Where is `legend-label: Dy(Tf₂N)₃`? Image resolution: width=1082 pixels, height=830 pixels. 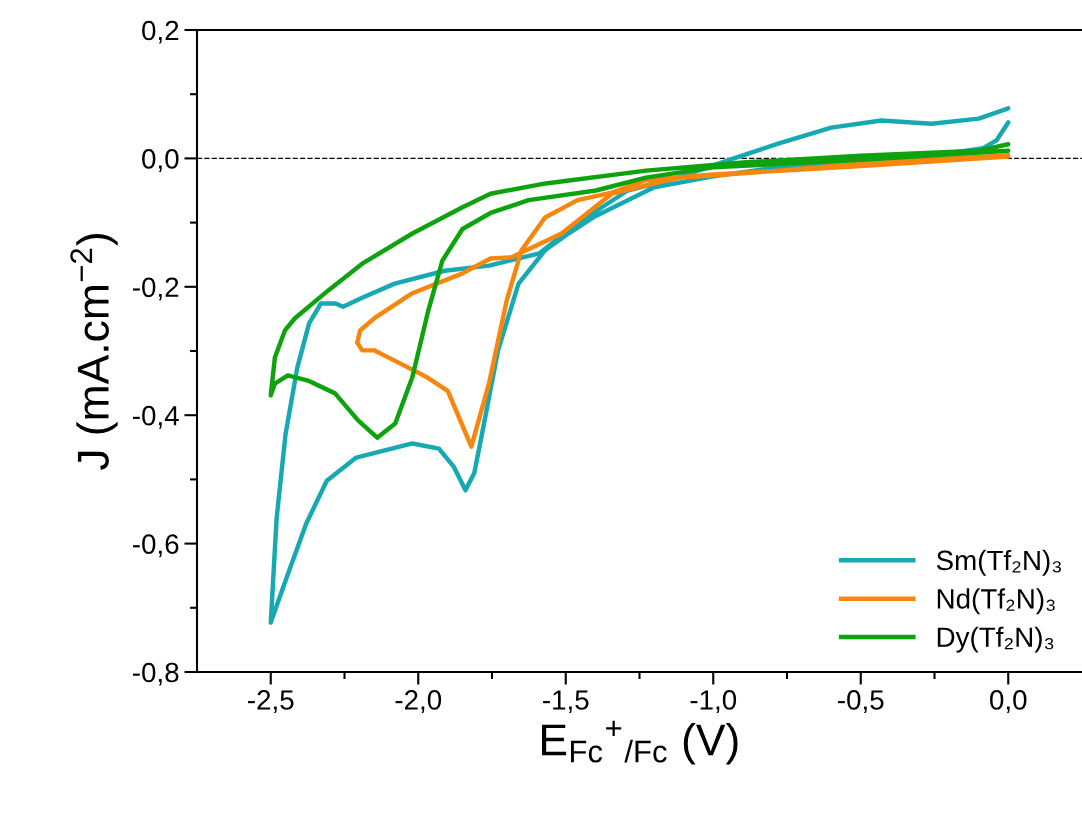 legend-label: Dy(Tf₂N)₃ is located at coordinates (995, 639).